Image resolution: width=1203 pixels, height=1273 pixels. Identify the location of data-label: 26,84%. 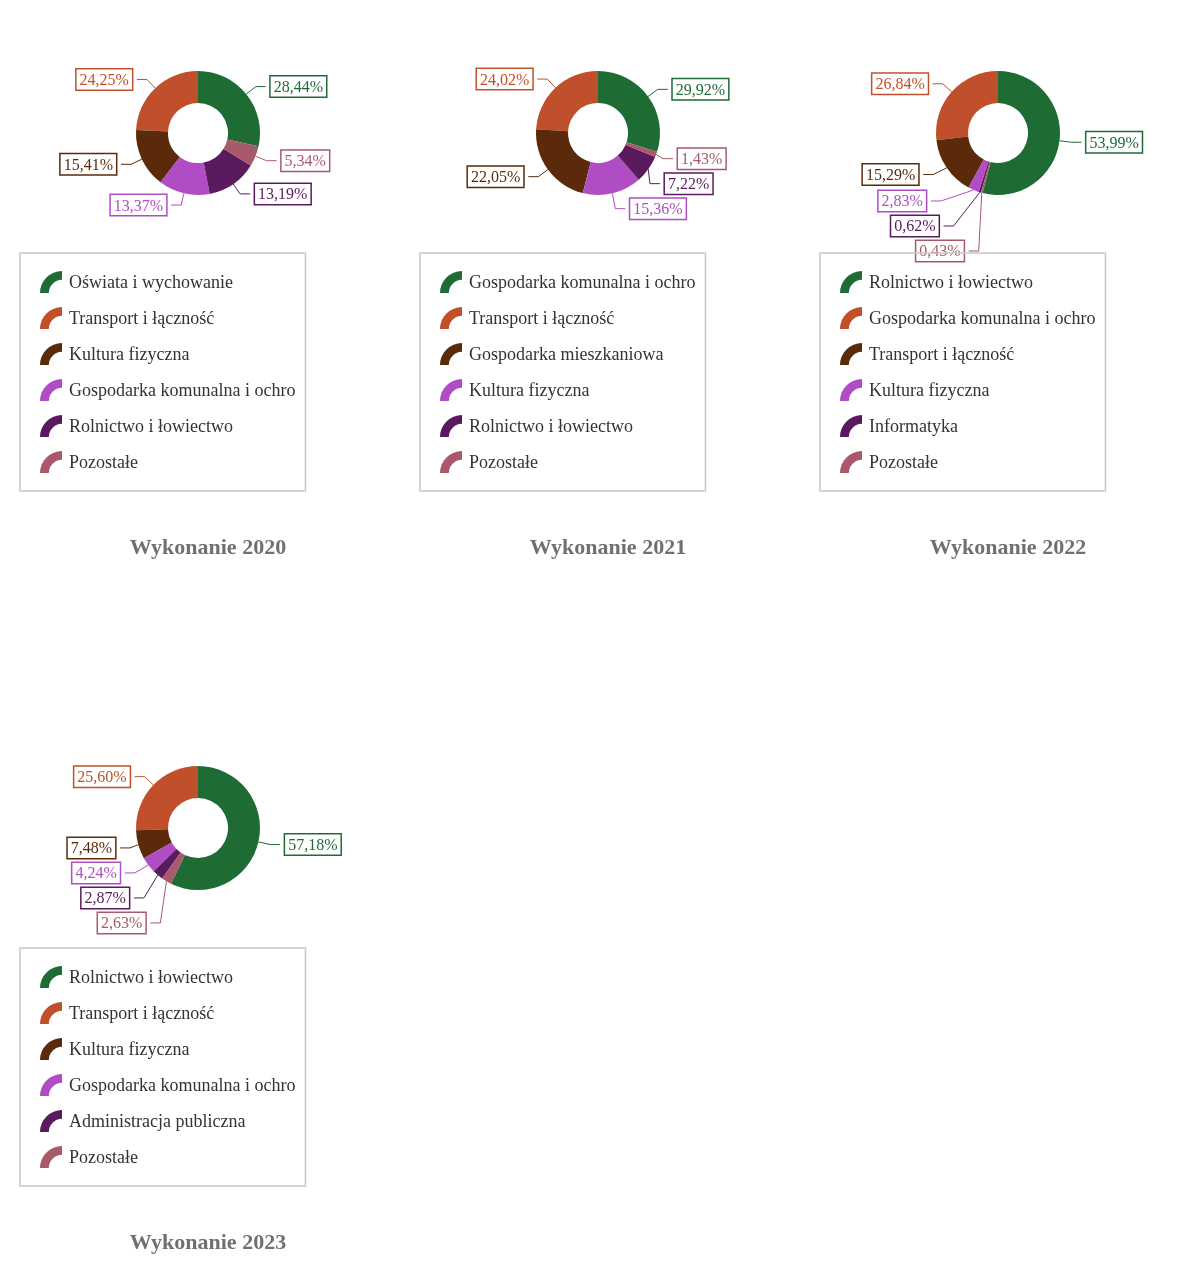
(900, 84).